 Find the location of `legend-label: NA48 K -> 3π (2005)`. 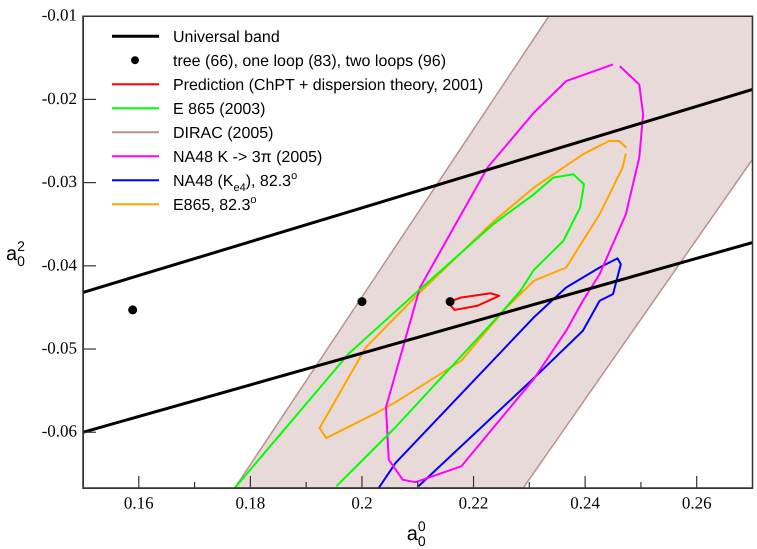

legend-label: NA48 K -> 3π (2005) is located at coordinates (247, 157).